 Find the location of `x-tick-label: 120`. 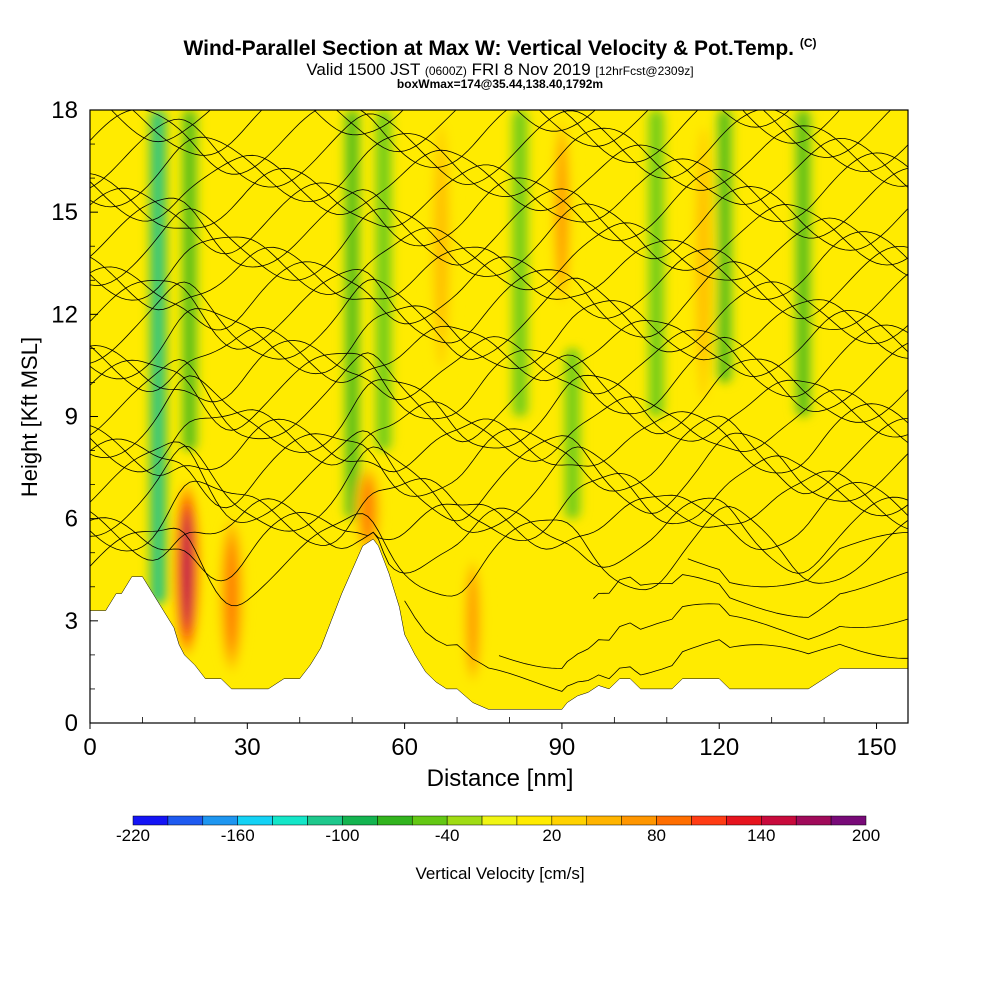

x-tick-label: 120 is located at coordinates (719, 747).